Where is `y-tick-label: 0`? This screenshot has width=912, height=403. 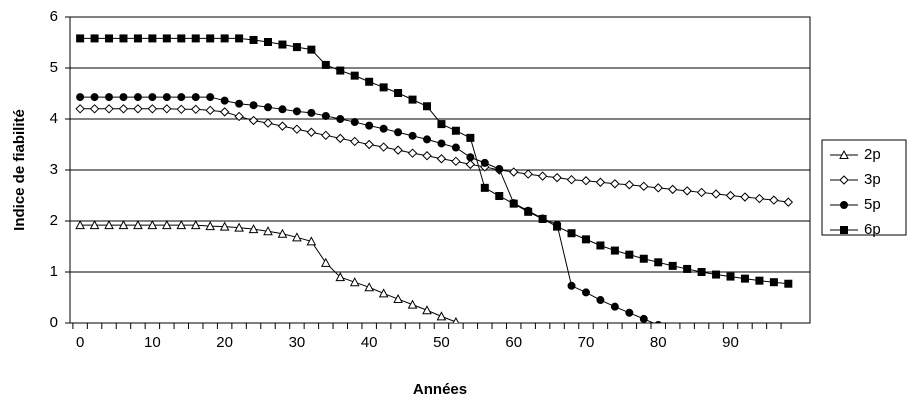 y-tick-label: 0 is located at coordinates (54, 322).